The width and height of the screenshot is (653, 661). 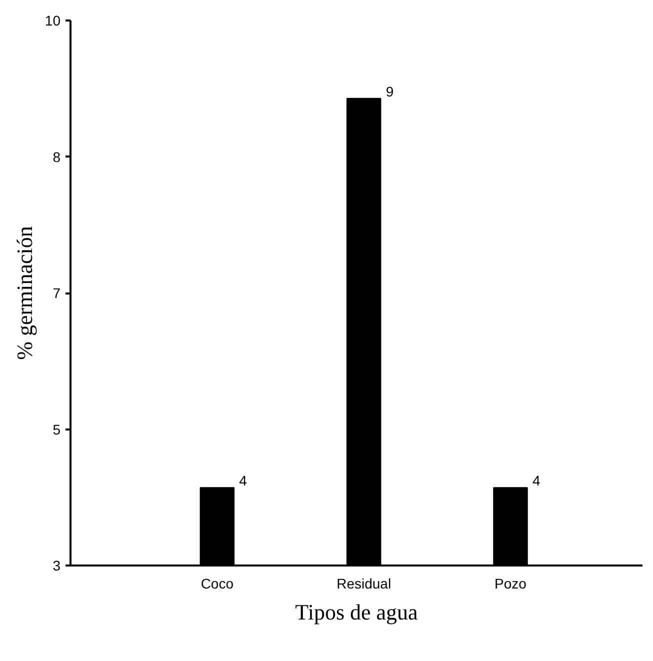 What do you see at coordinates (24, 293) in the screenshot?
I see `y-axis-title: % germinación` at bounding box center [24, 293].